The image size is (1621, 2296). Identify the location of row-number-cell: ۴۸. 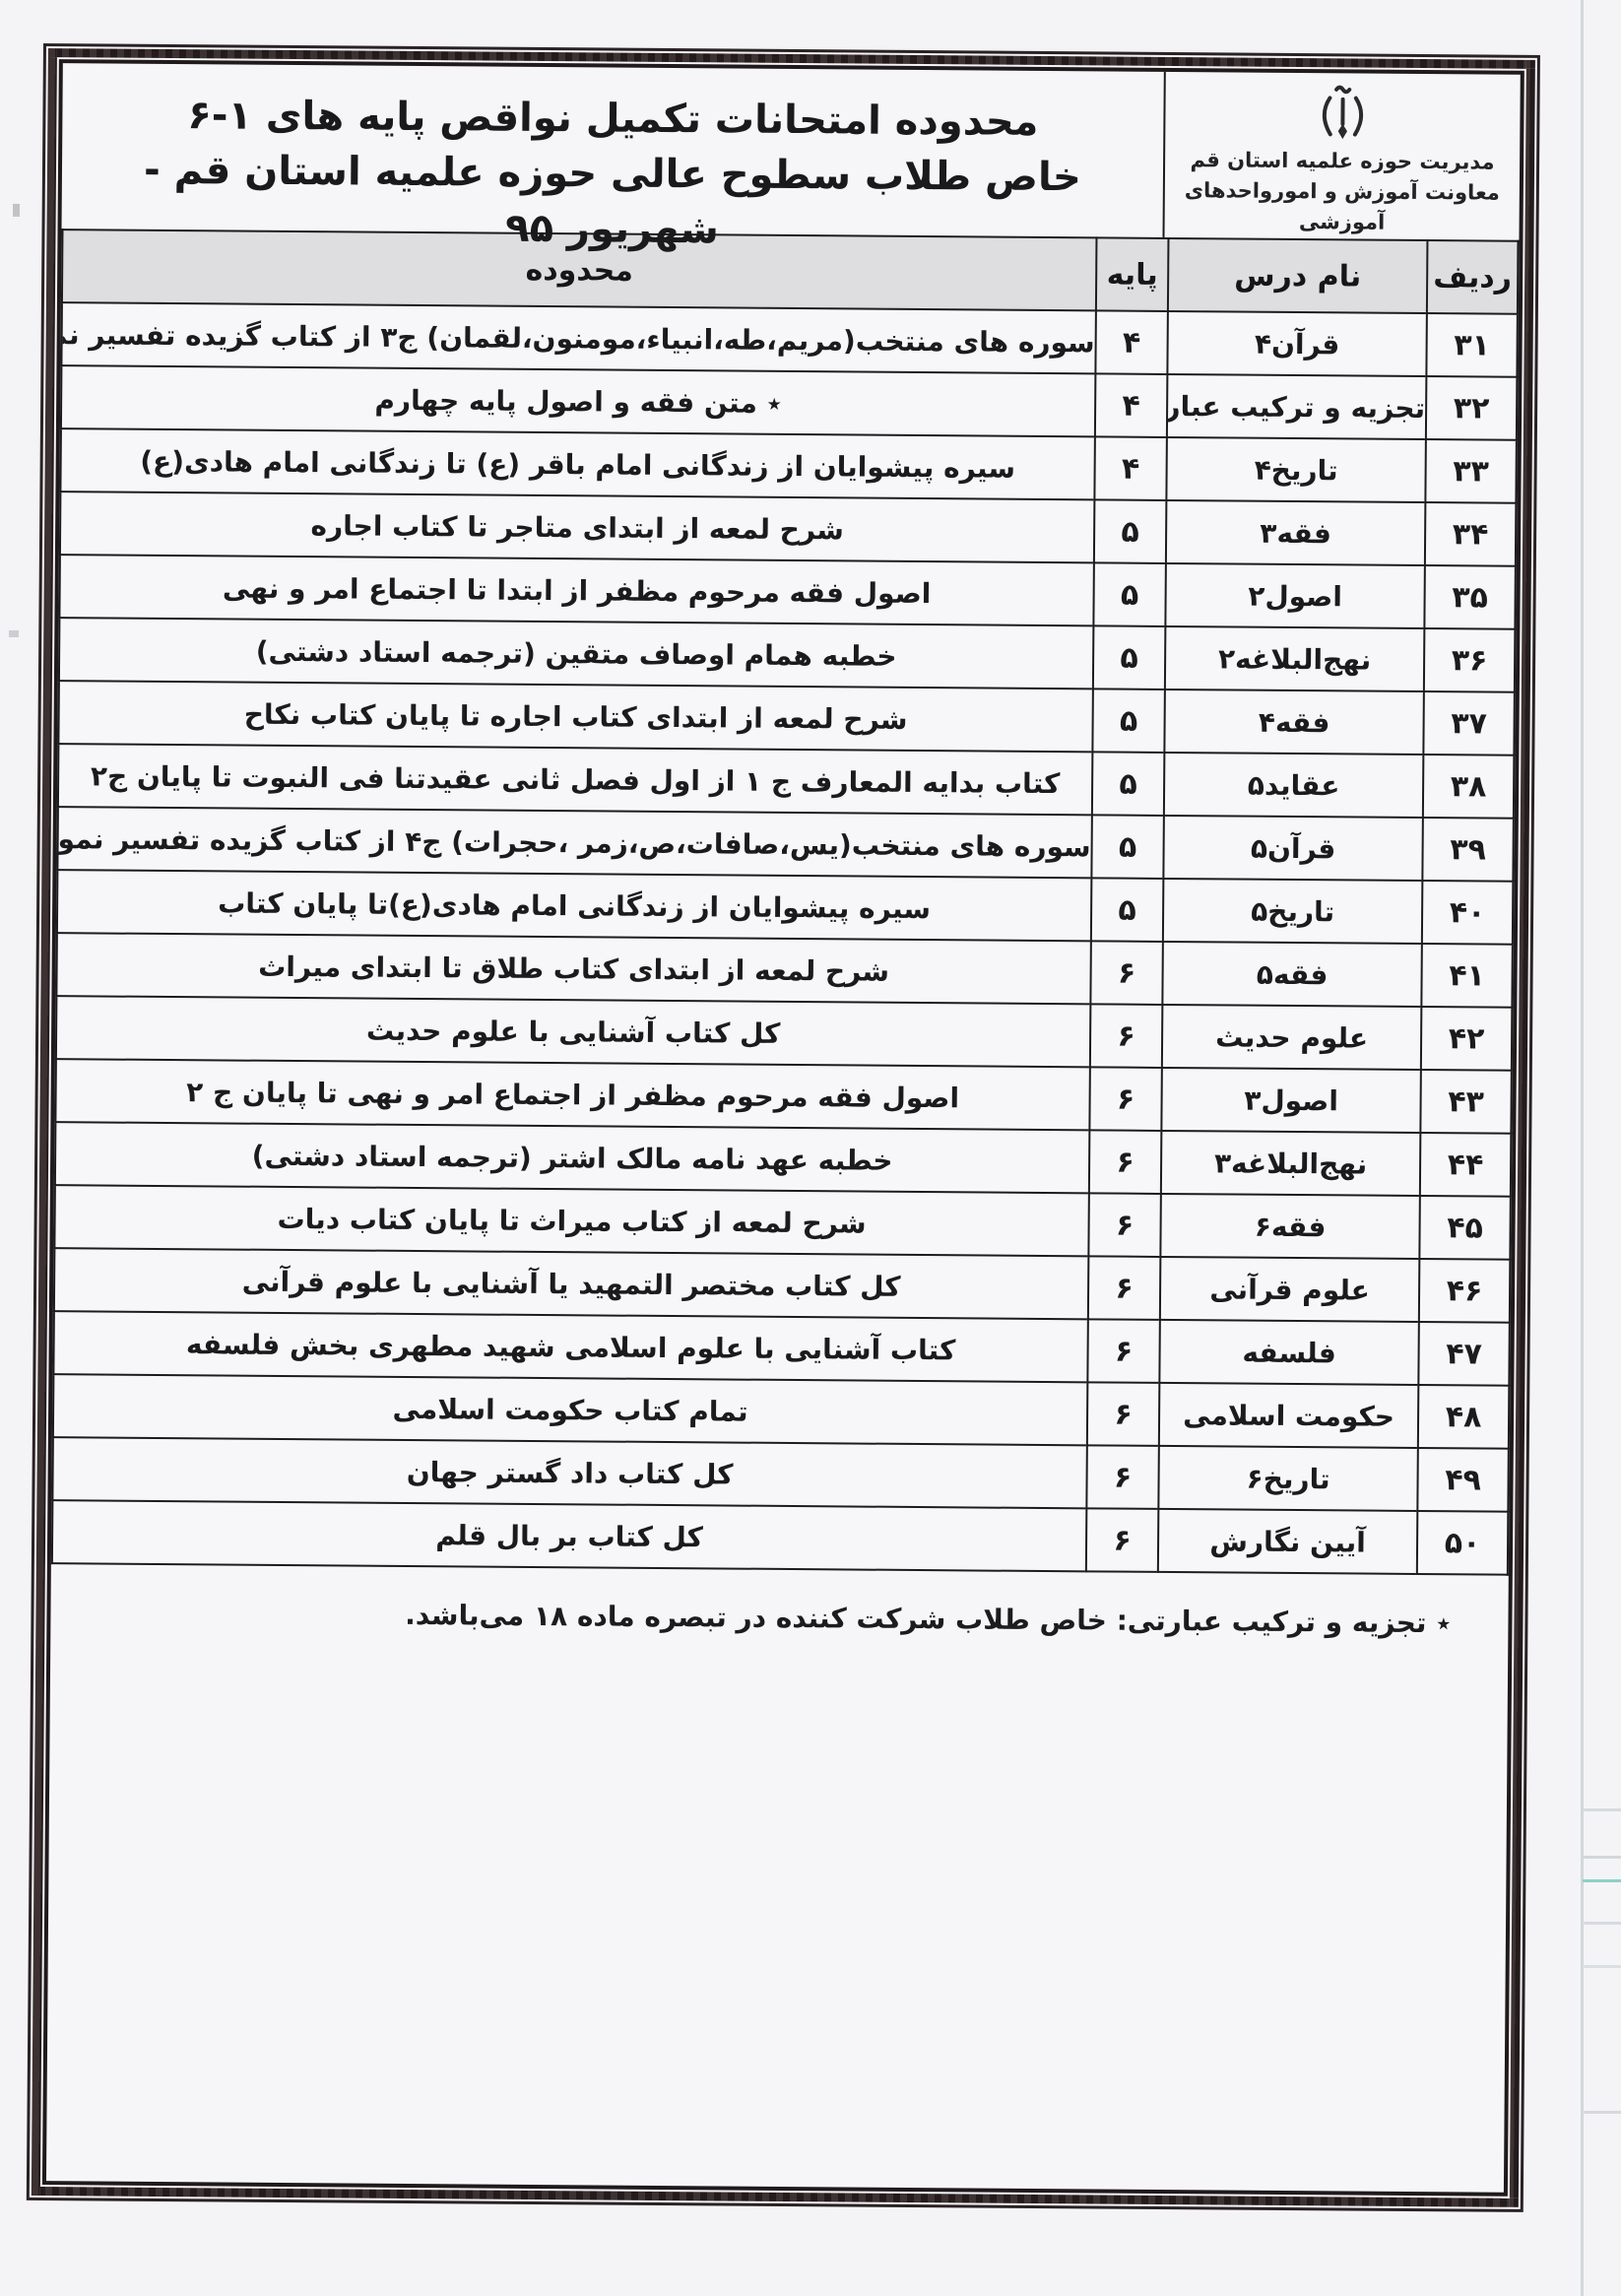
(1463, 1417).